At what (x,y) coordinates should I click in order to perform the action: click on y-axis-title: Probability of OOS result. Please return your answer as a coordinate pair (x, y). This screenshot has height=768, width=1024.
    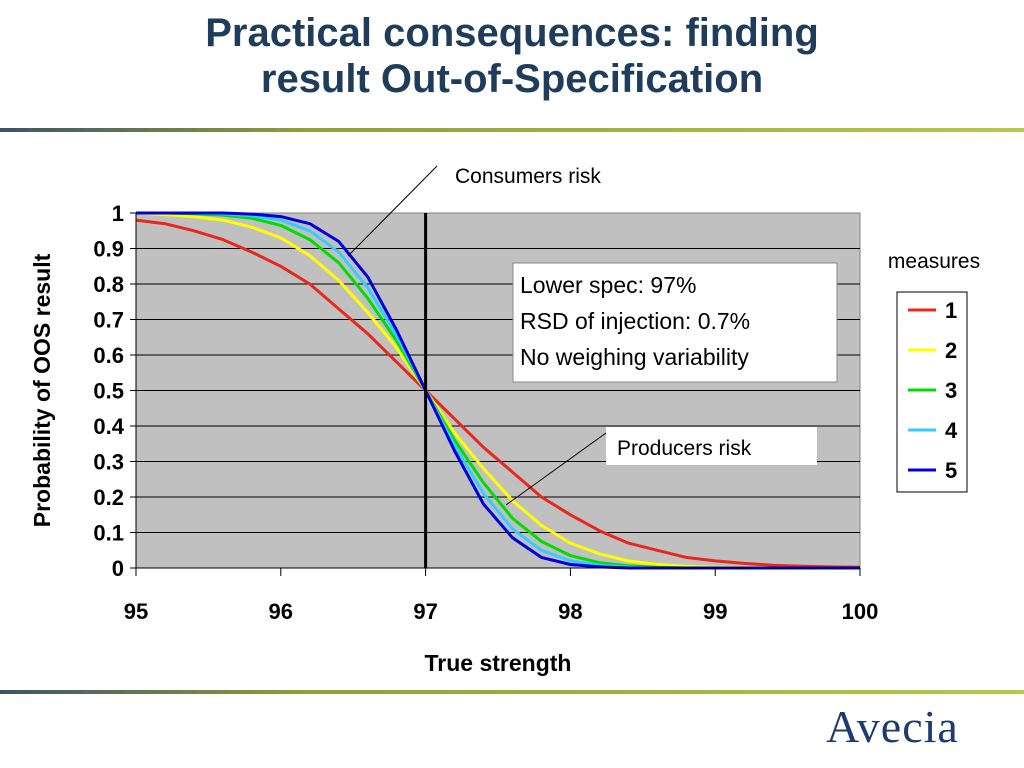
    Looking at the image, I should click on (42, 390).